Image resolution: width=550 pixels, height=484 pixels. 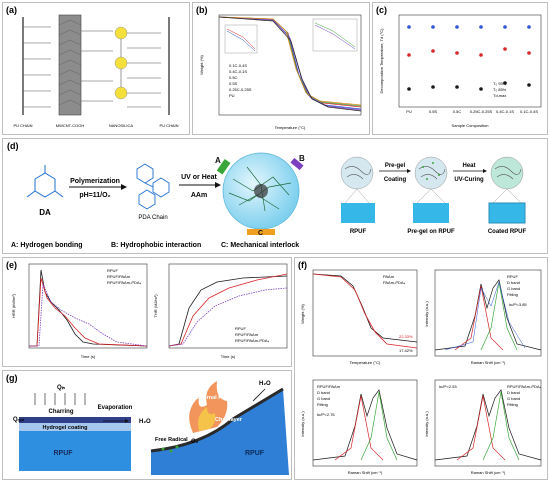 What do you see at coordinates (233, 83) in the screenshot?
I see `legend-b-3: 0.5S` at bounding box center [233, 83].